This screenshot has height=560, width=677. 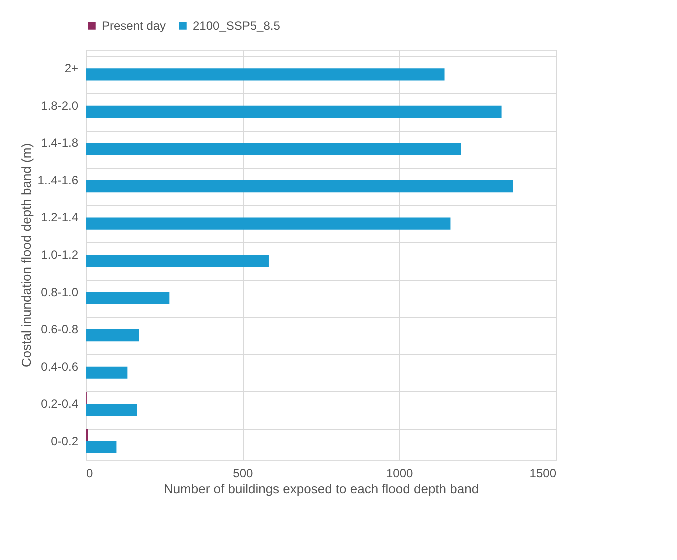 What do you see at coordinates (60, 217) in the screenshot?
I see `y-tick-label: 1.2-1.4` at bounding box center [60, 217].